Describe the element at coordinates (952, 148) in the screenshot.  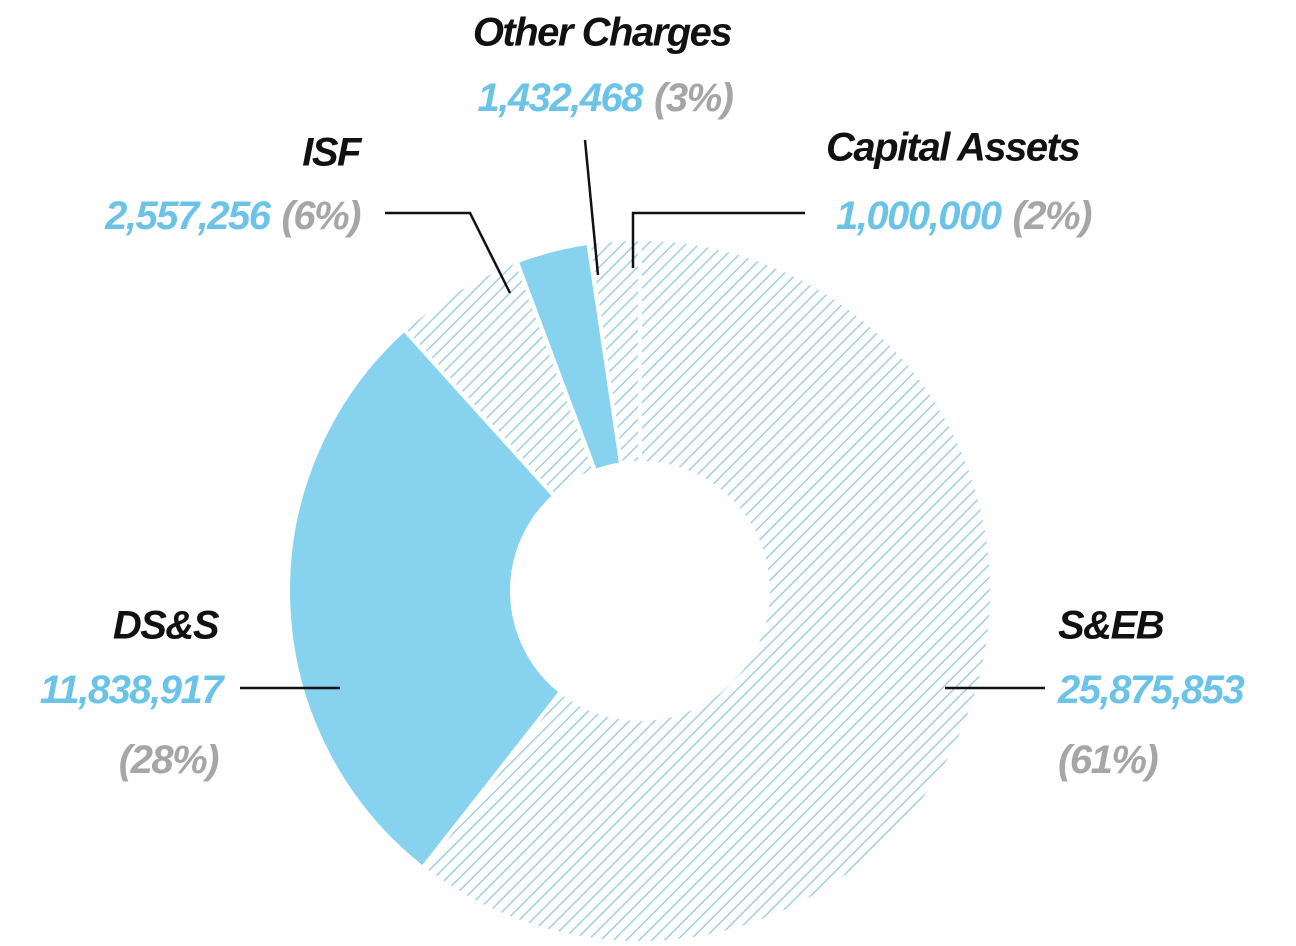
I see `category-label: Capital Assets` at that location.